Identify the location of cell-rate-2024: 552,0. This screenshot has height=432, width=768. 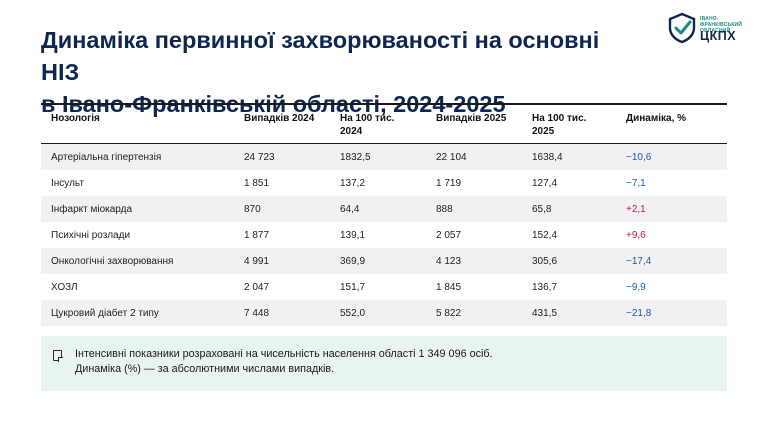
(388, 313).